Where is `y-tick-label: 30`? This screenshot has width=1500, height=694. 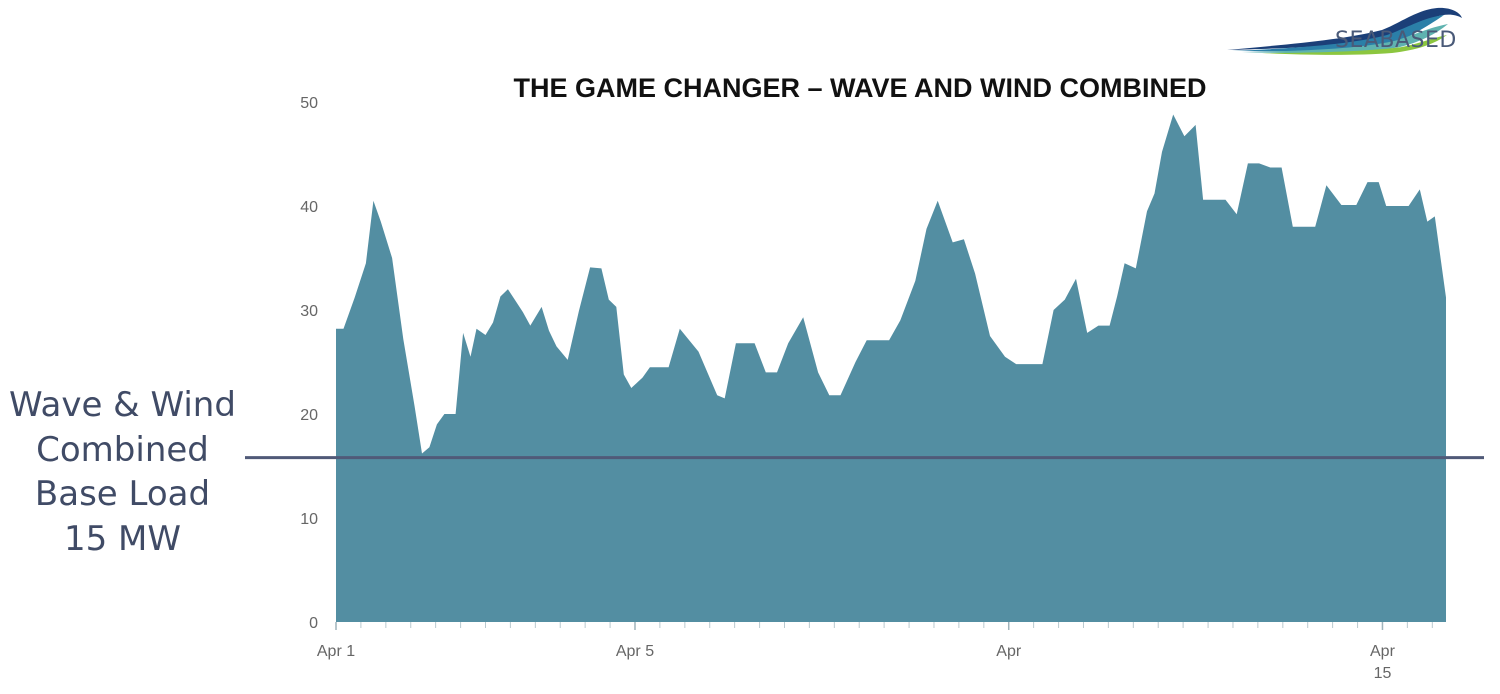
y-tick-label: 30 is located at coordinates (309, 311).